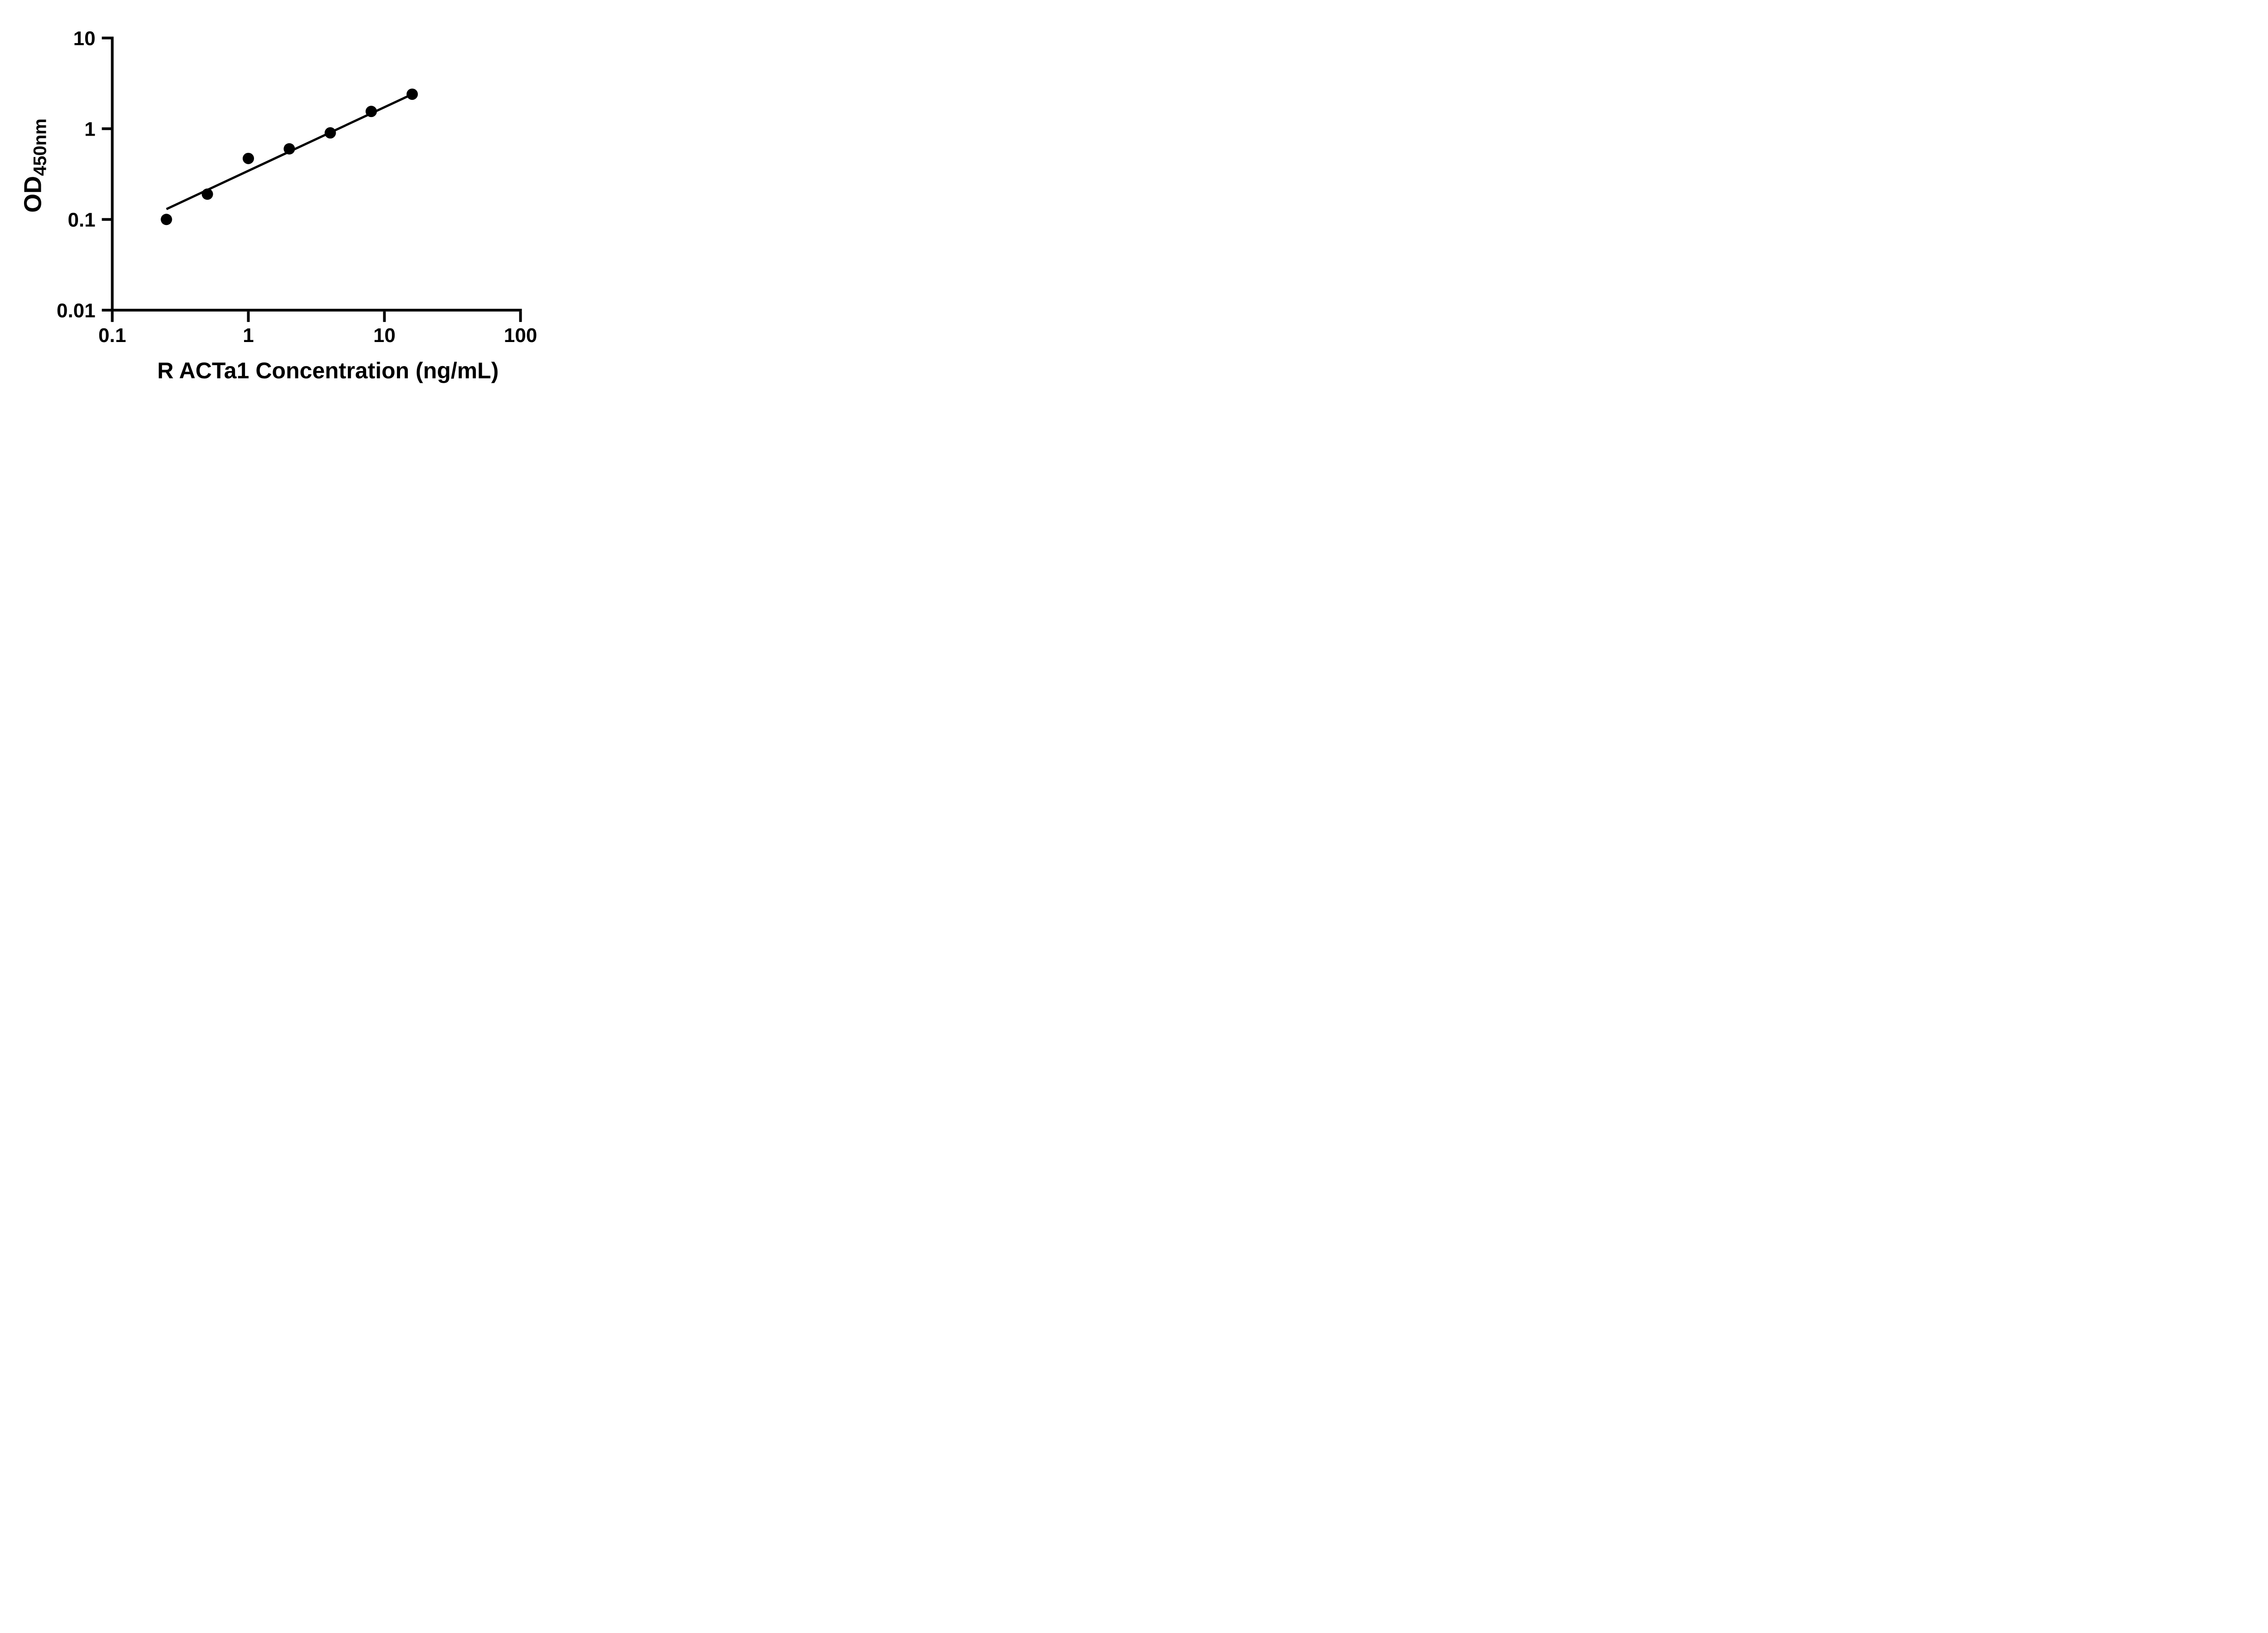 This screenshot has height=1633, width=2268. Describe the element at coordinates (84, 38) in the screenshot. I see `y-tick-label: 10` at that location.